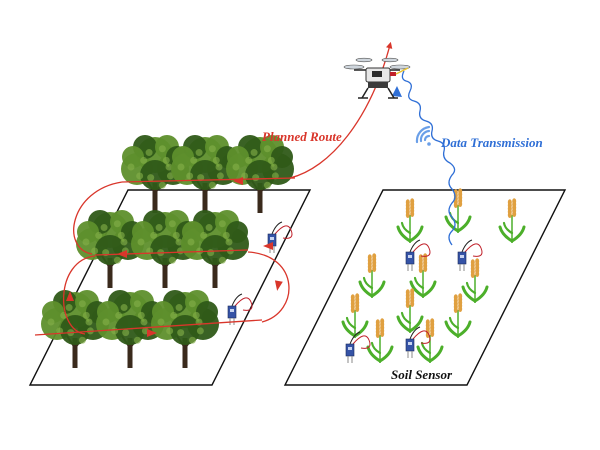 The height and width of the screenshot is (450, 600). I want to click on crop-plants, so click(433, 275).